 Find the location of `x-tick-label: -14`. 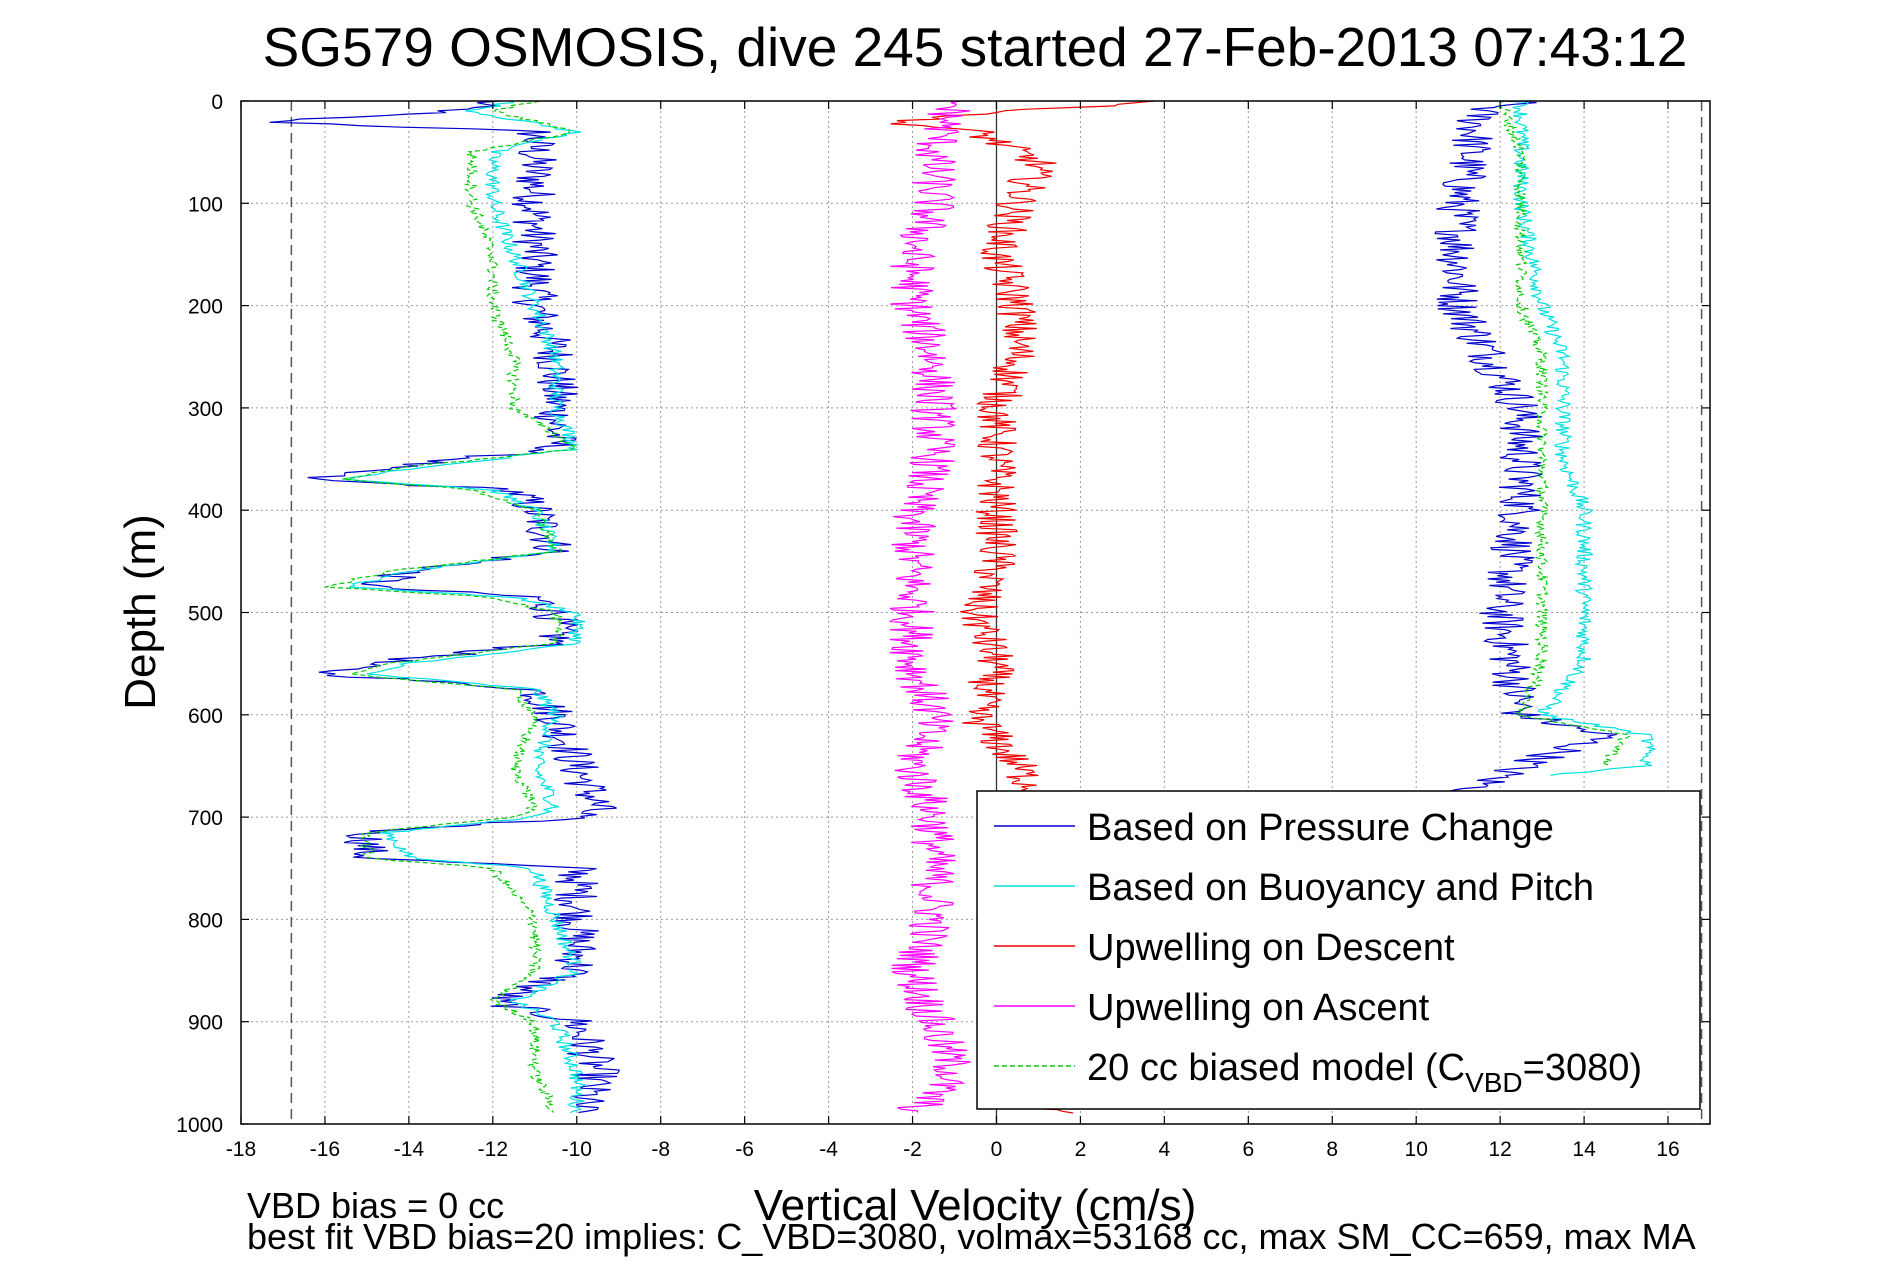

x-tick-label: -14 is located at coordinates (409, 1149).